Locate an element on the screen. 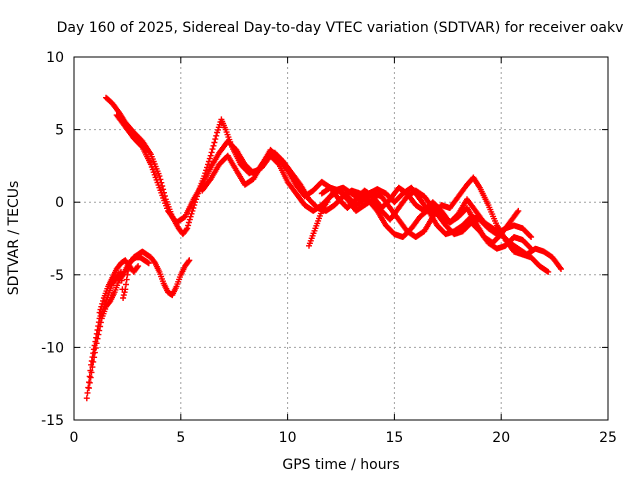  x-tick-label: 10 is located at coordinates (288, 438).